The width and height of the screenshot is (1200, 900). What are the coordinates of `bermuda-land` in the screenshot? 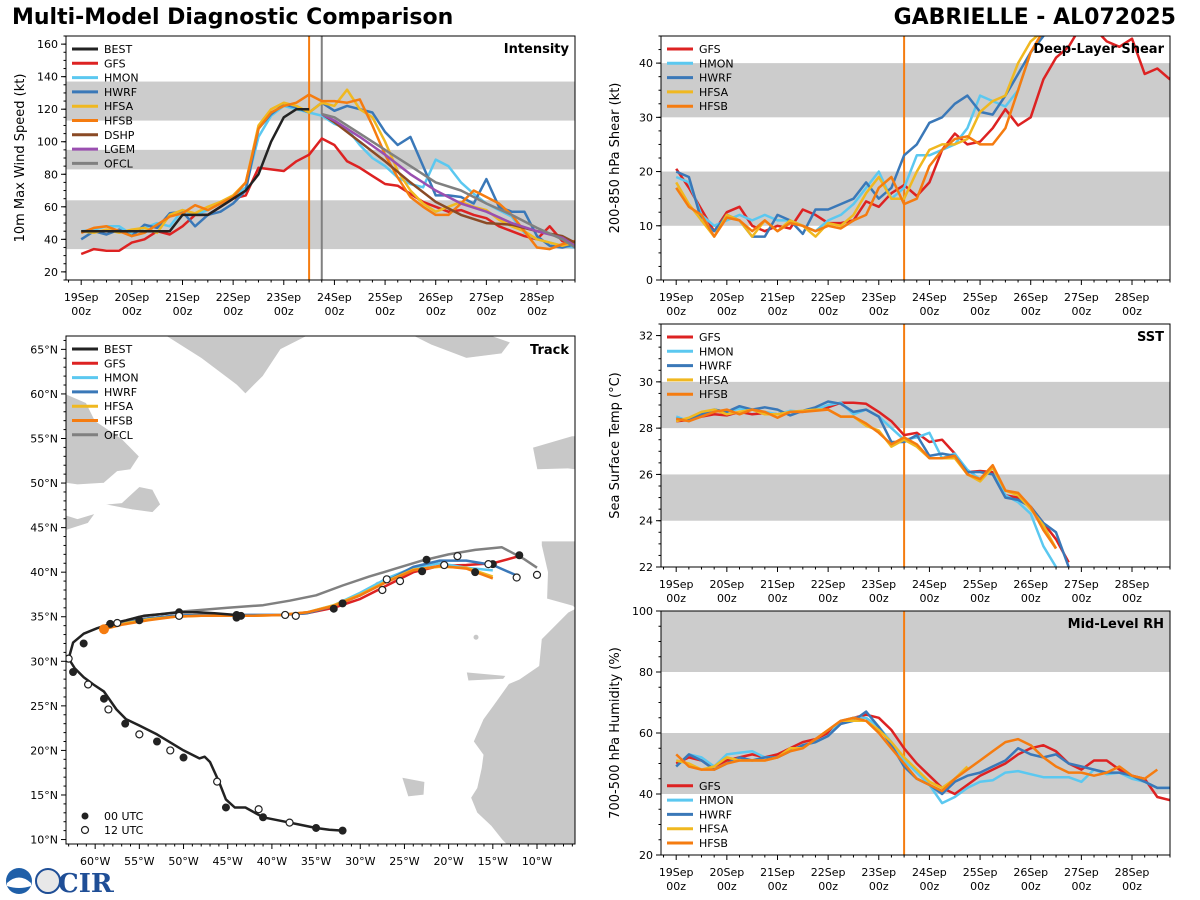 It's located at (54, 641).